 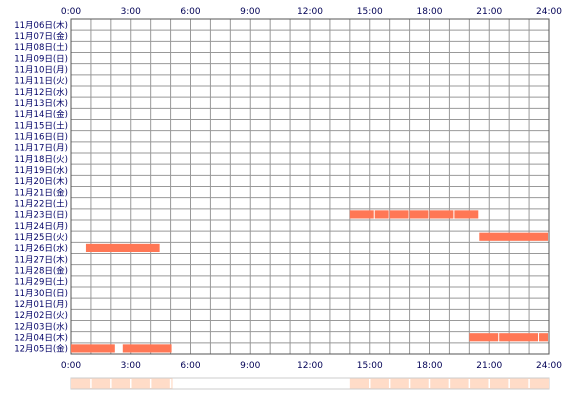 What do you see at coordinates (41, 227) in the screenshot?
I see `row-label: 11月24日(月)` at bounding box center [41, 227].